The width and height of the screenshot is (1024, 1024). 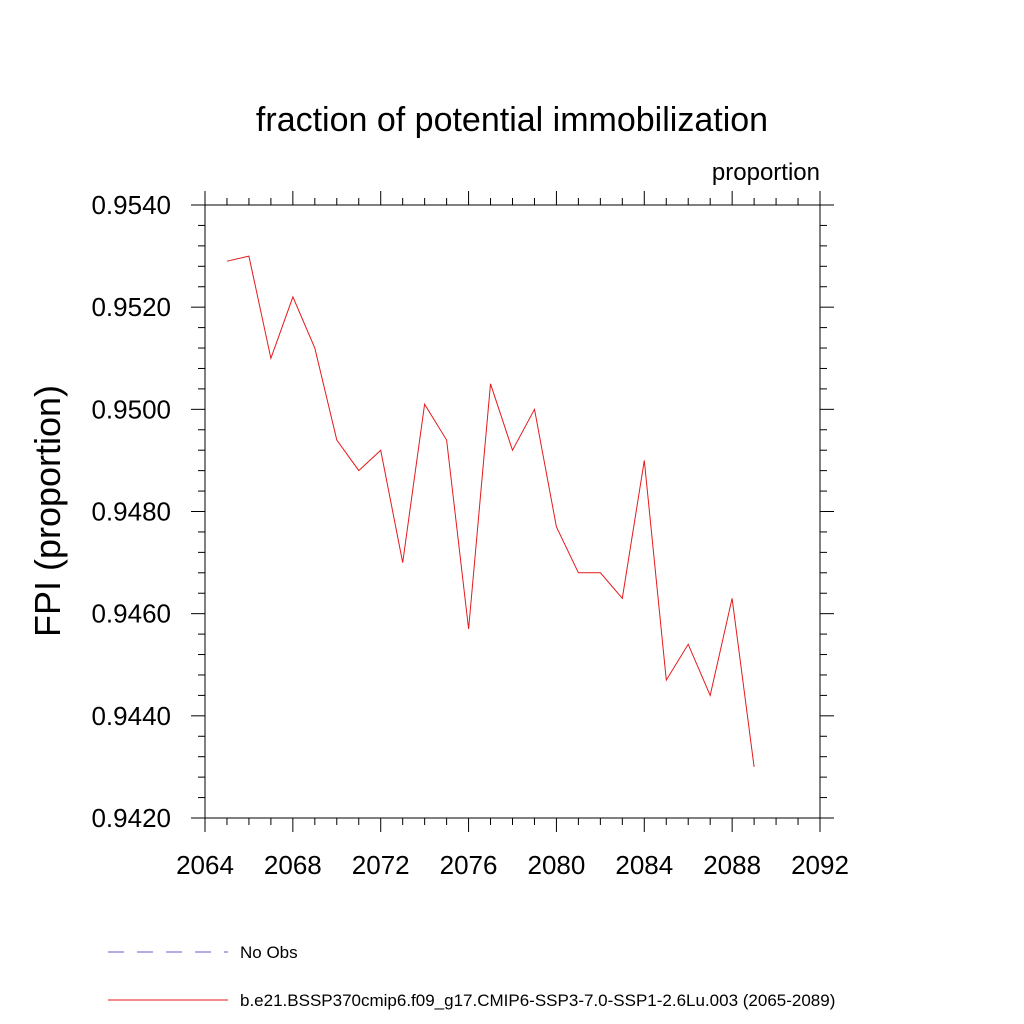 I want to click on y-tick-label: 0.9520, so click(x=131, y=307).